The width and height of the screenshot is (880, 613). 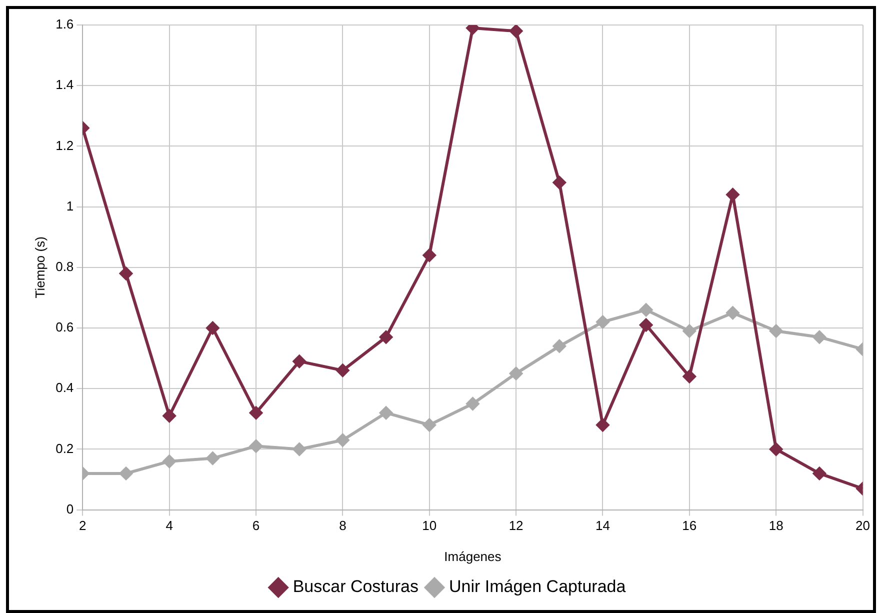 What do you see at coordinates (256, 526) in the screenshot?
I see `x-tick-label: 6` at bounding box center [256, 526].